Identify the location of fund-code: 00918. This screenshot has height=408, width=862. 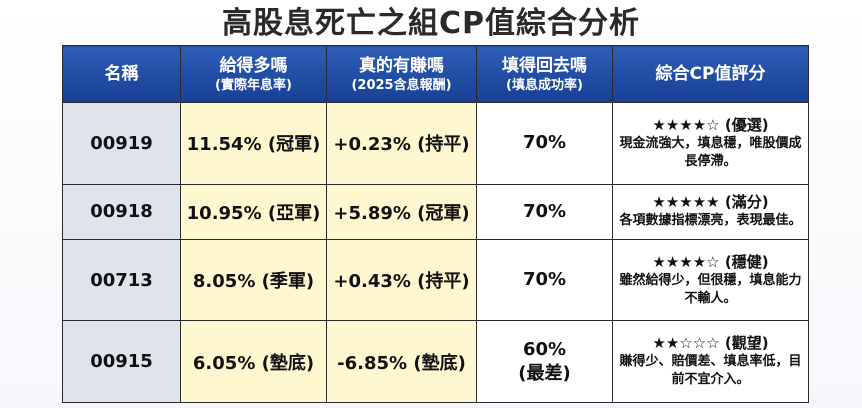
(121, 211).